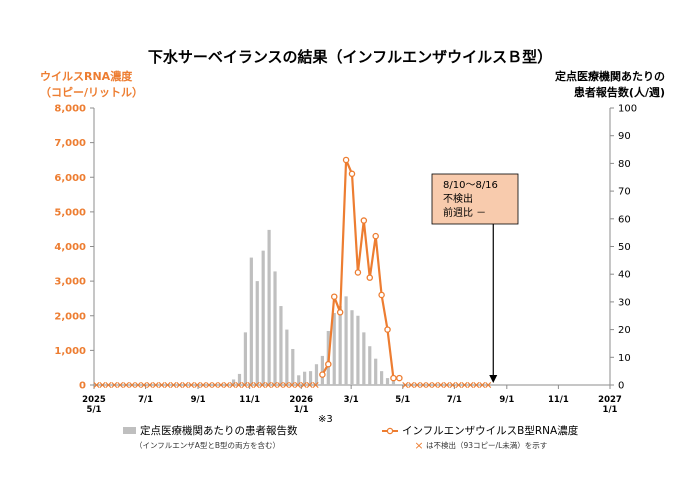 The width and height of the screenshot is (700, 485). What do you see at coordinates (610, 400) in the screenshot?
I see `x-tick-label: 2027` at bounding box center [610, 400].